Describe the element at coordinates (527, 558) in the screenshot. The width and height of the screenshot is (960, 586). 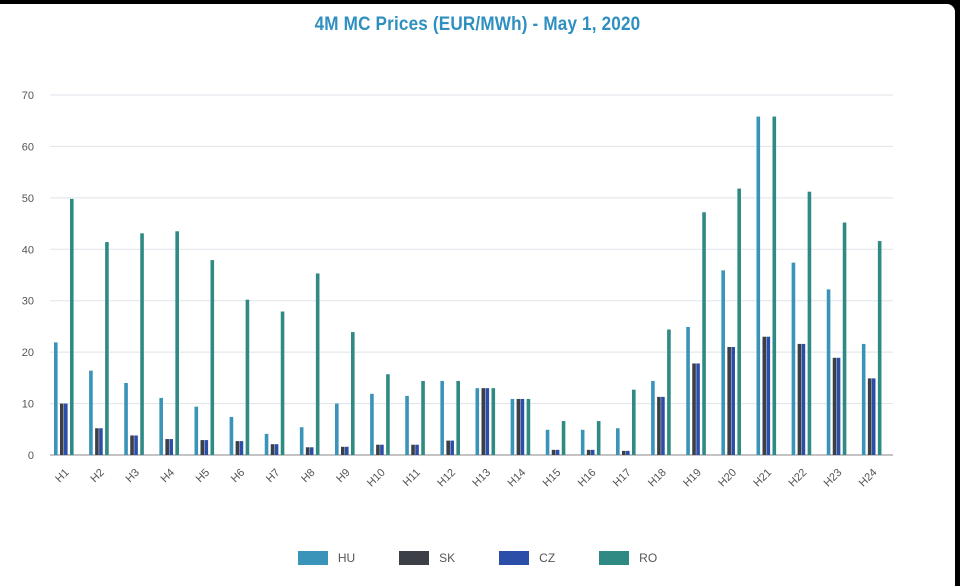
I see `legend-item-cz: CZ` at that location.